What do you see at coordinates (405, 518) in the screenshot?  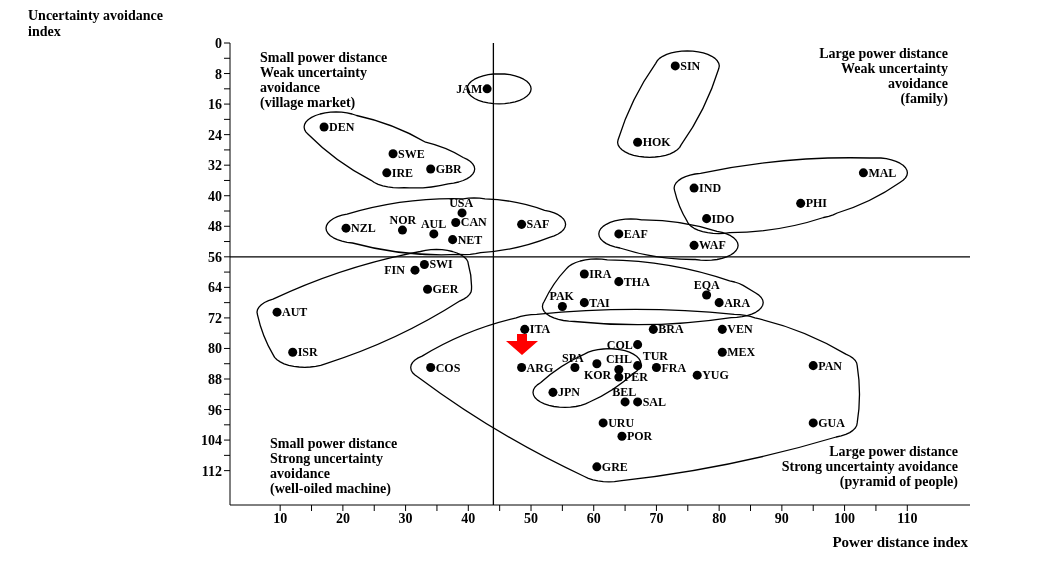 I see `x-tick-label: 30` at bounding box center [405, 518].